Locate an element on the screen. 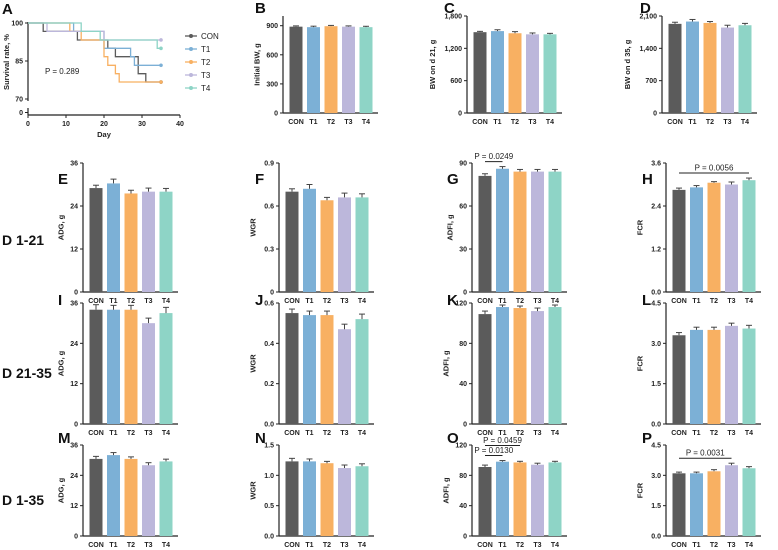 The image size is (778, 550). panel-letter: N is located at coordinates (260, 438).